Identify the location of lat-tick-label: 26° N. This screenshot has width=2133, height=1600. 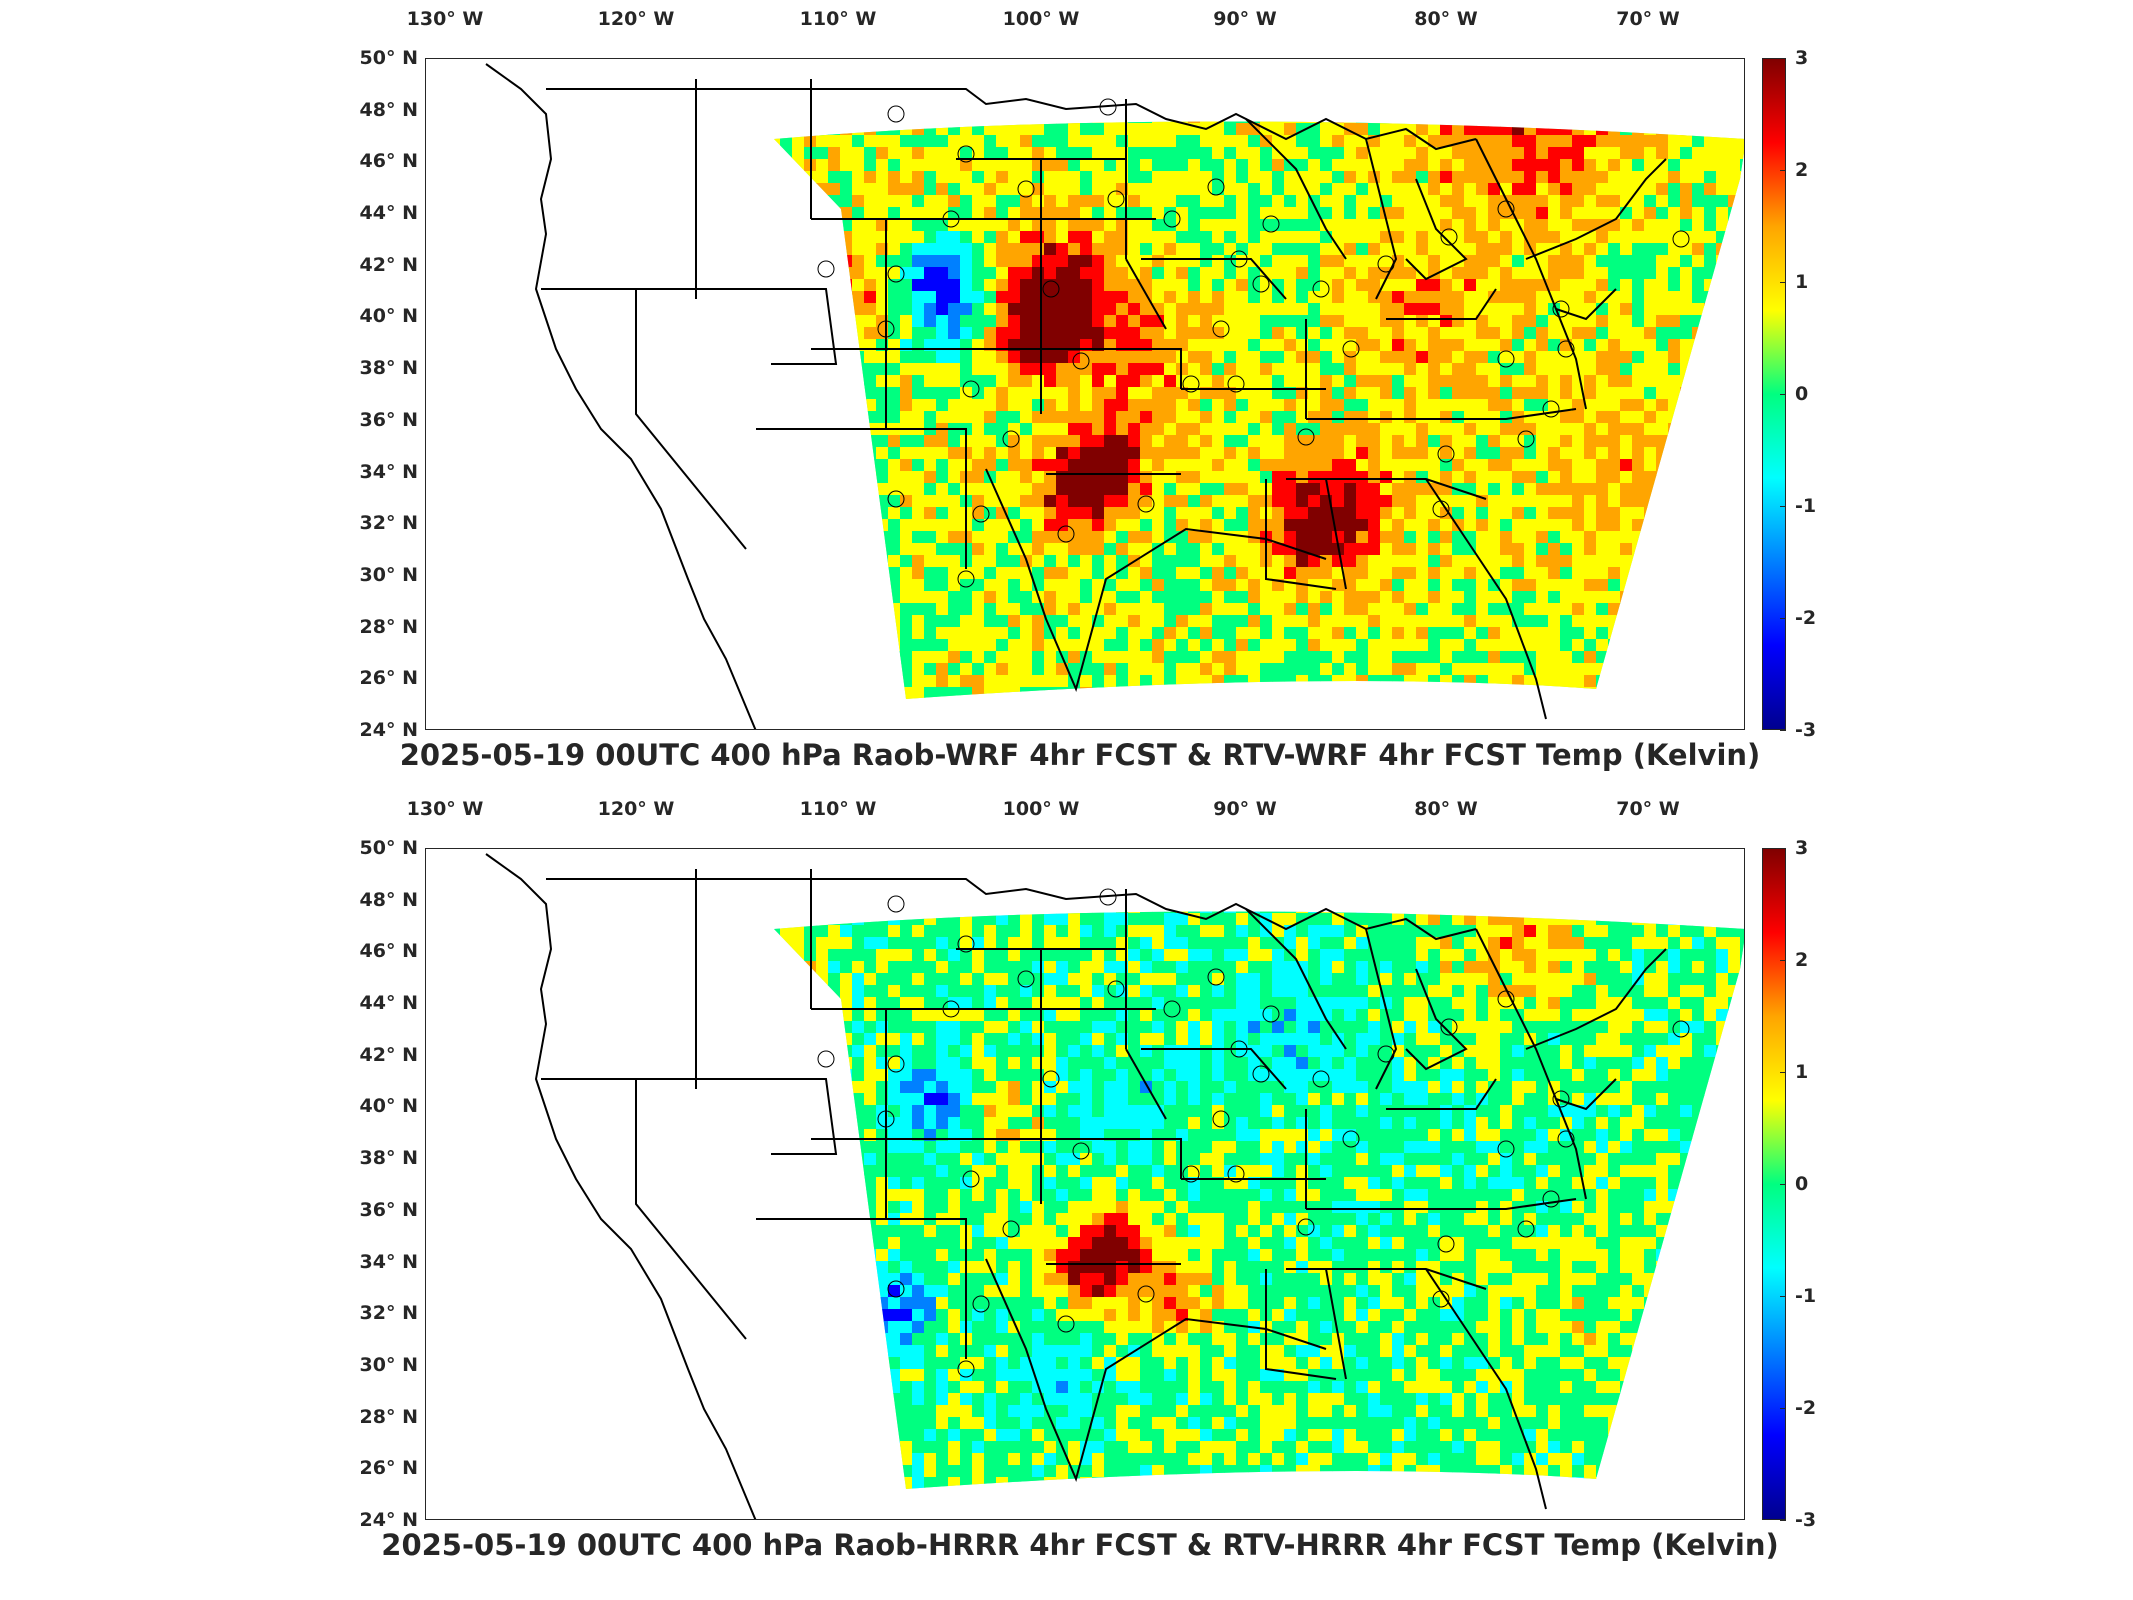
(388, 678).